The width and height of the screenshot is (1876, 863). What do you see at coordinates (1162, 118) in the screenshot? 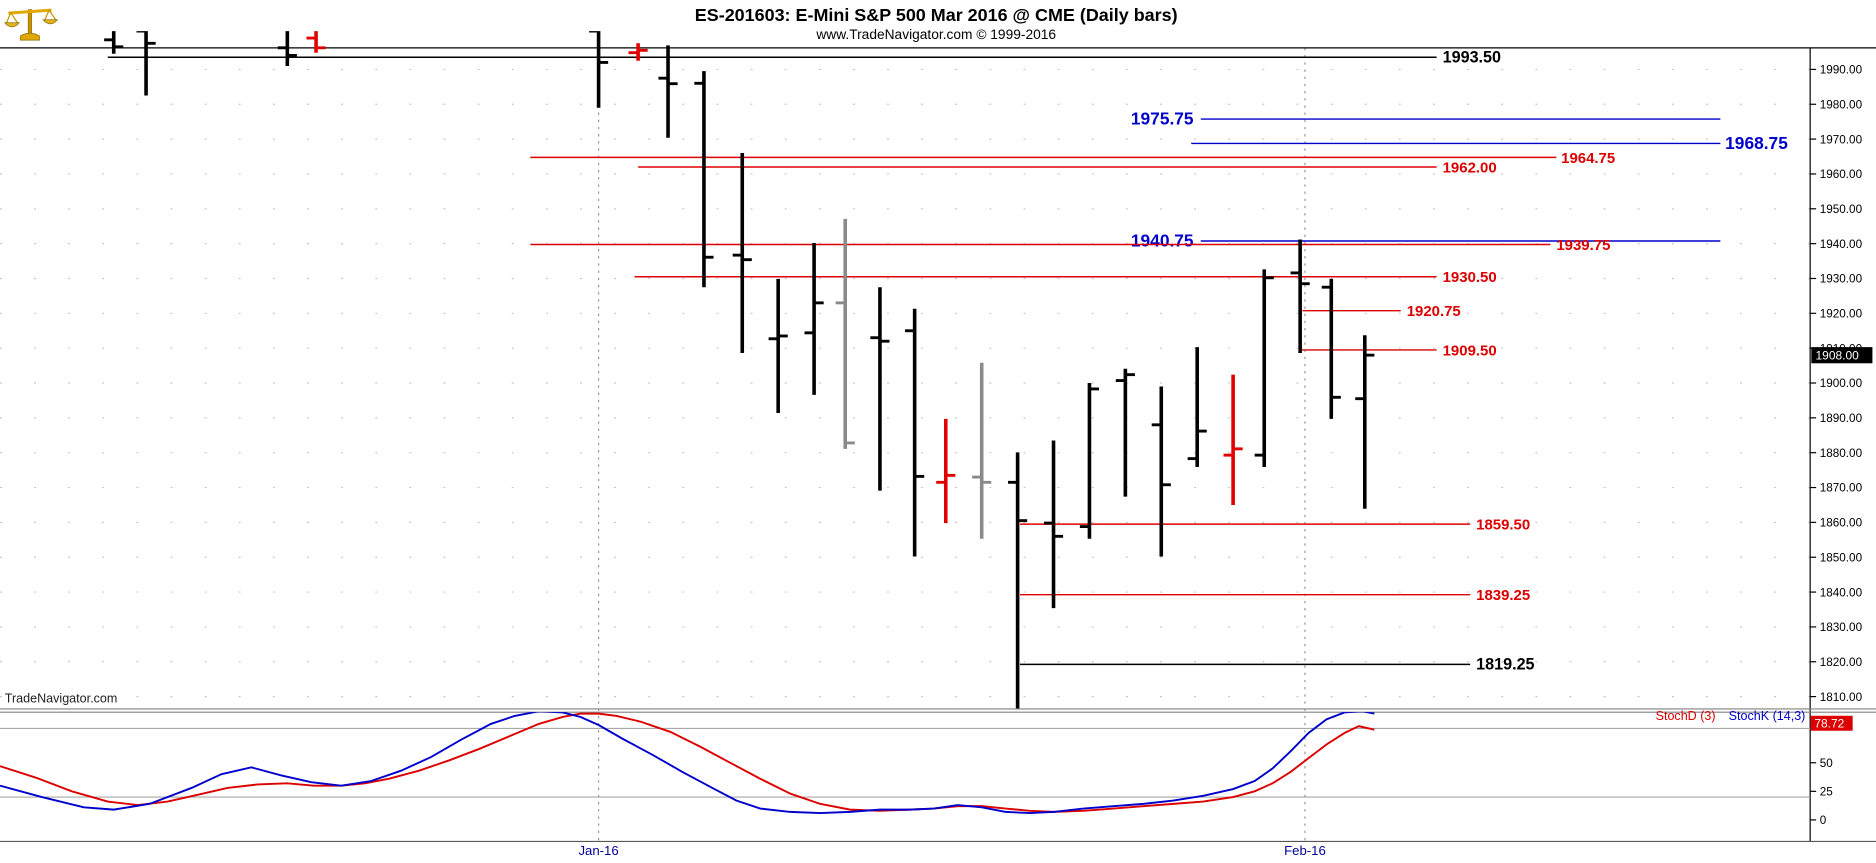
I see `level-price-label: 1975.75` at bounding box center [1162, 118].